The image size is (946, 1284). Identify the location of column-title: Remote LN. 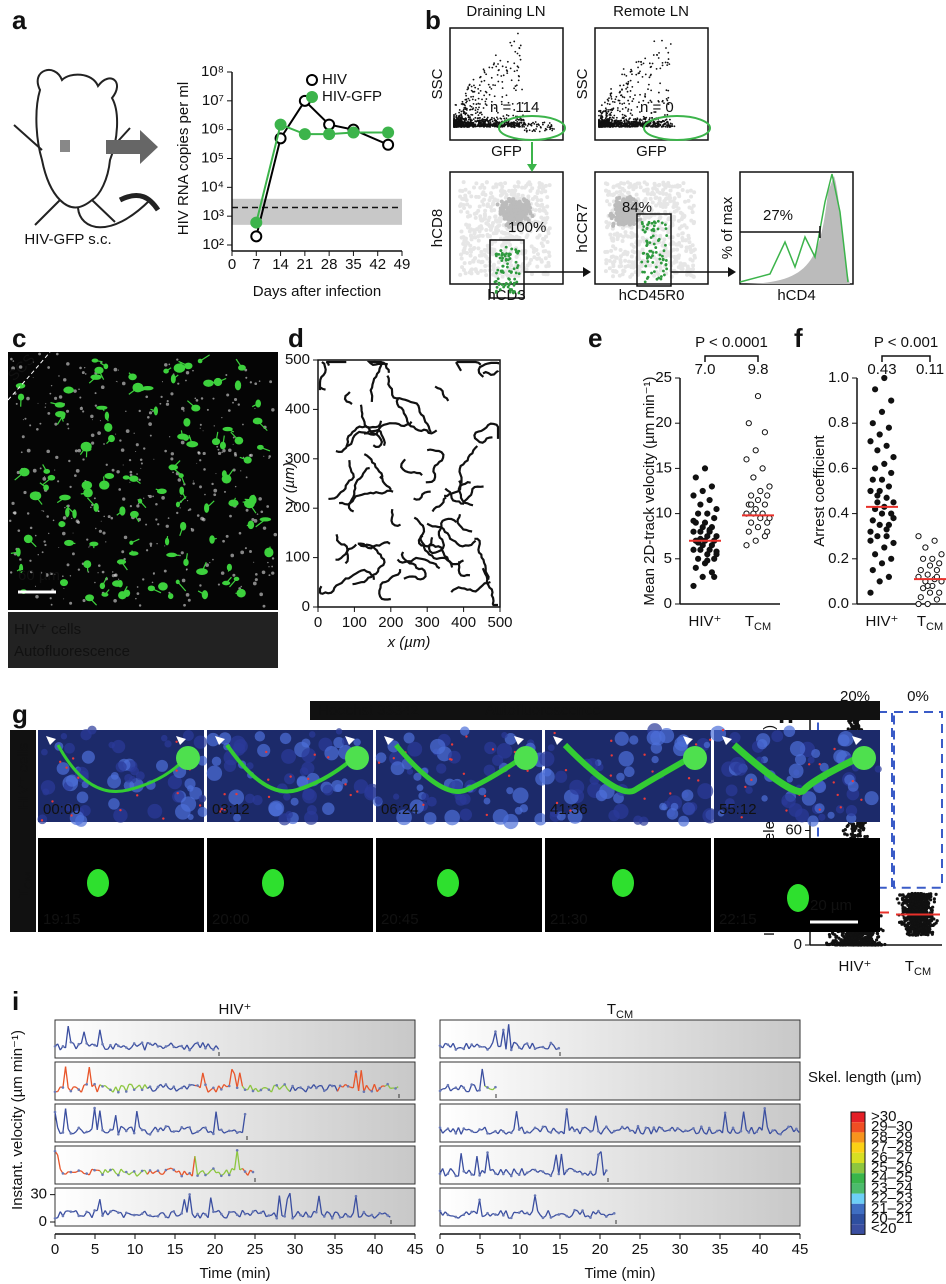
(651, 11).